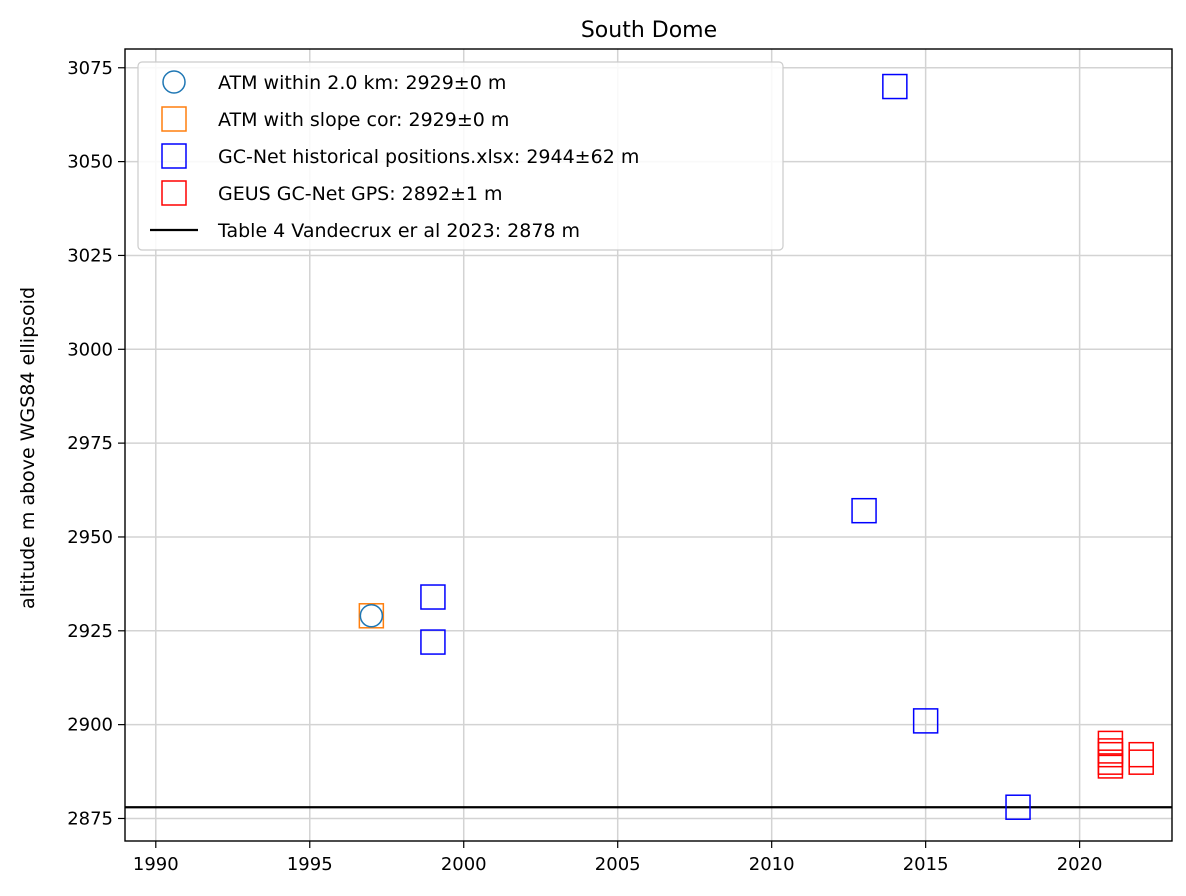 Image resolution: width=1186 pixels, height=896 pixels. What do you see at coordinates (464, 864) in the screenshot?
I see `x-tick-label: 2000` at bounding box center [464, 864].